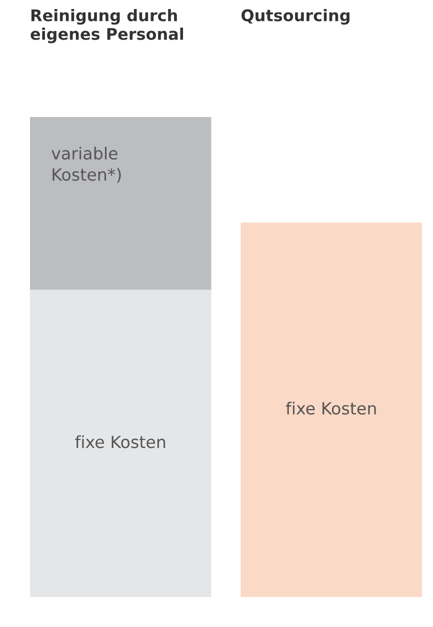  What do you see at coordinates (86, 164) in the screenshot?
I see `series-label: variable Kosten*)` at bounding box center [86, 164].